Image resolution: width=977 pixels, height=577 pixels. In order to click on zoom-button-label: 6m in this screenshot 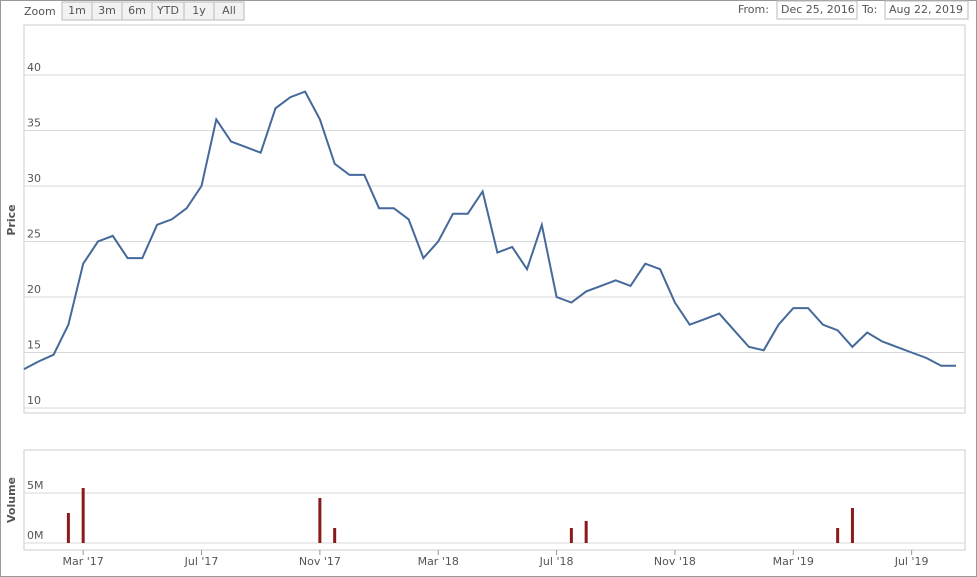, I will do `click(137, 10)`.